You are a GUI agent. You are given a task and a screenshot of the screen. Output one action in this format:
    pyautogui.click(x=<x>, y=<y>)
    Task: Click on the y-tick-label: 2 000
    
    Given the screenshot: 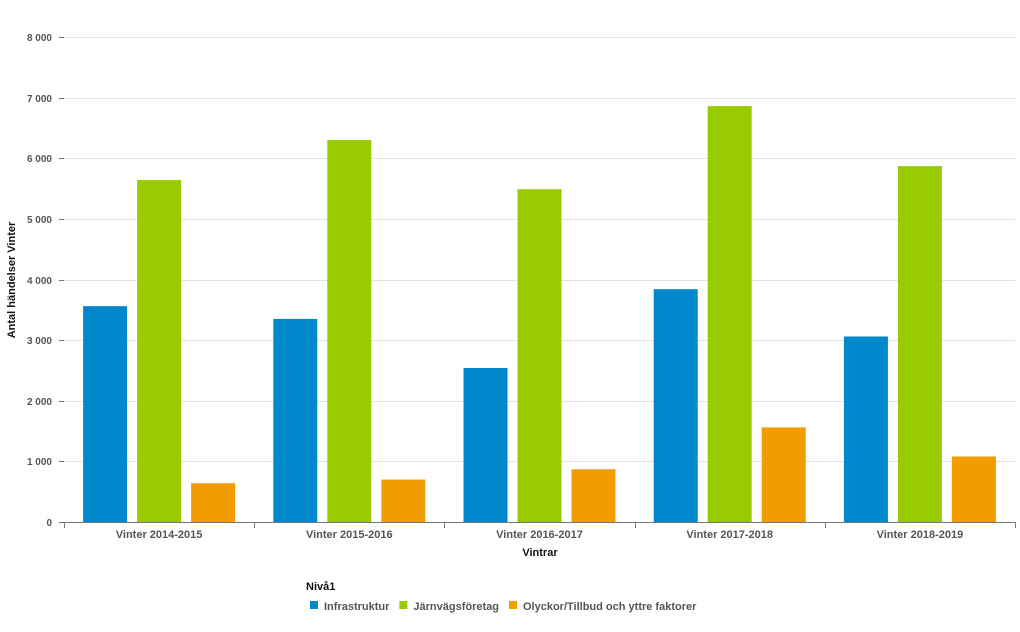 What is the action you would take?
    pyautogui.click(x=39, y=402)
    